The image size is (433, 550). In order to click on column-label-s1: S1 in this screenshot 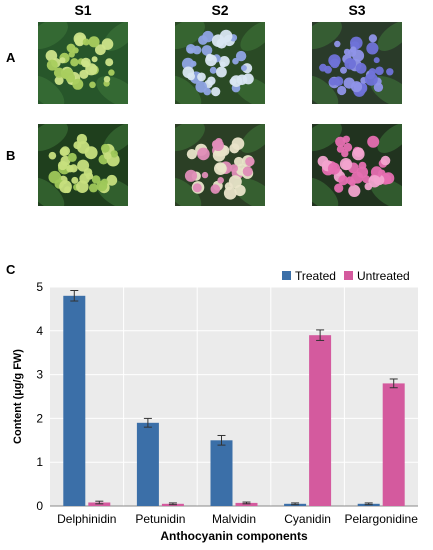, I will do `click(83, 10)`.